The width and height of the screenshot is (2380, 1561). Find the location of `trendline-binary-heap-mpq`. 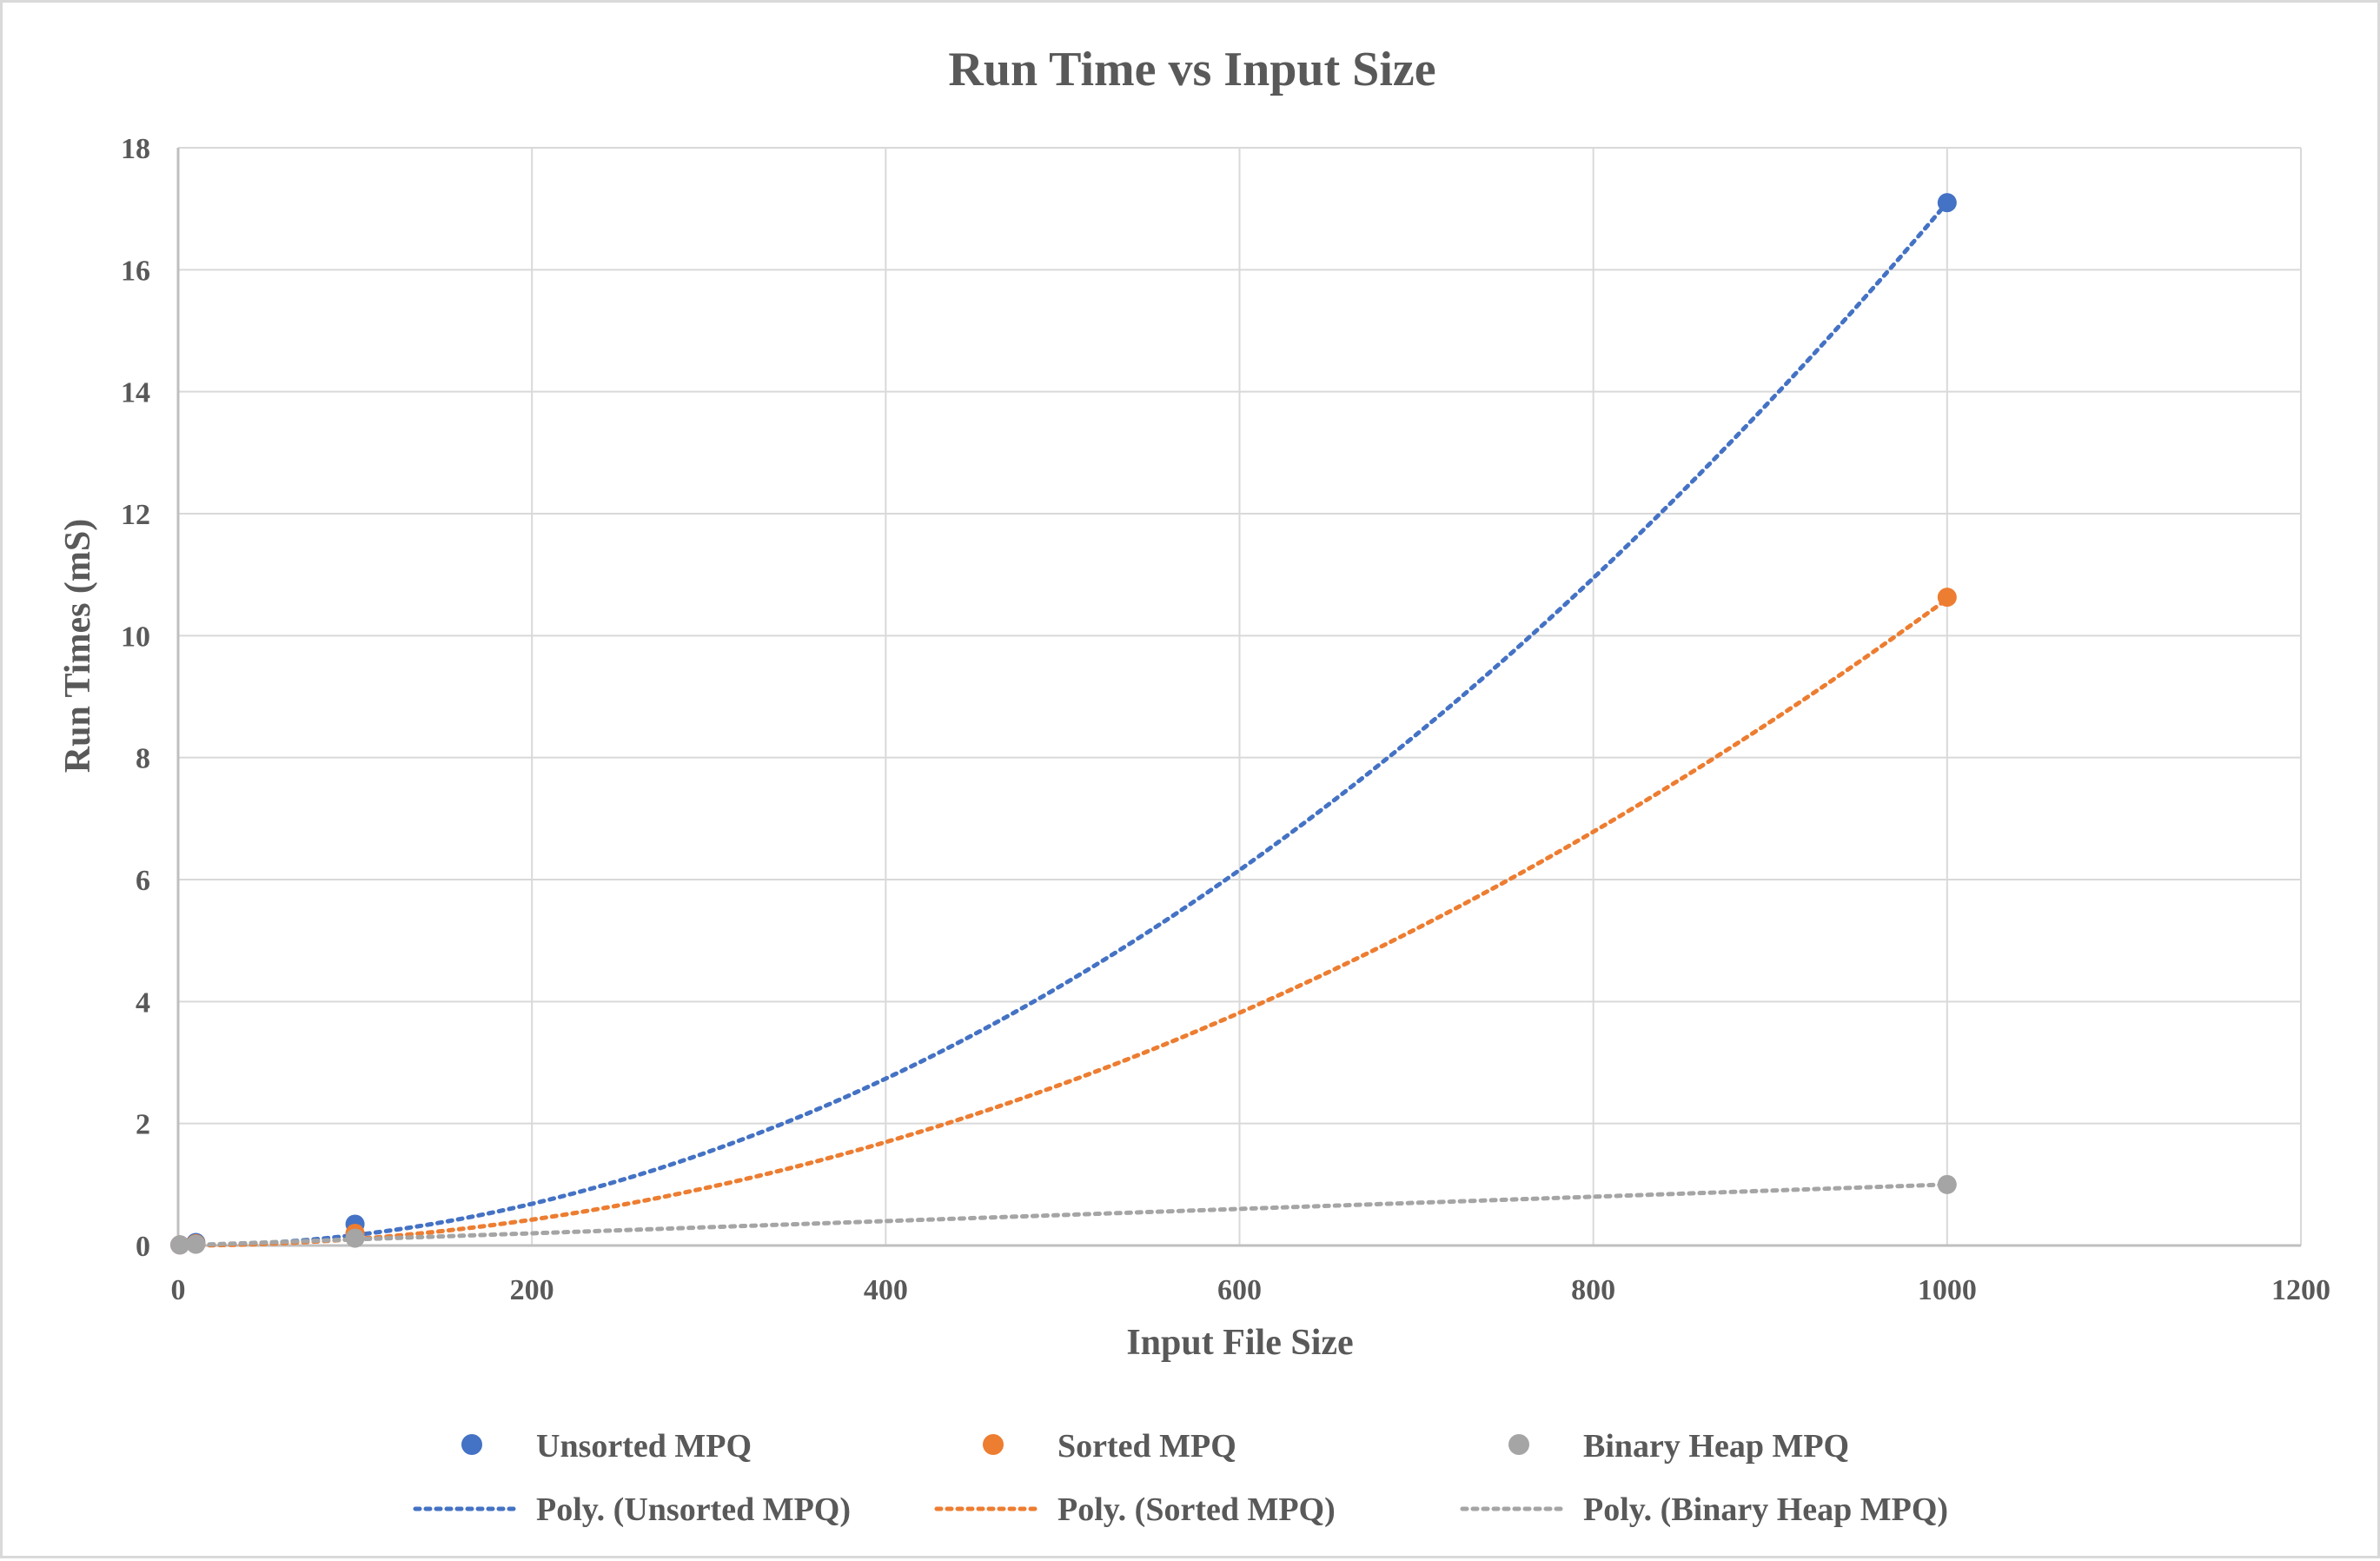

trendline-binary-heap-mpq is located at coordinates (1063, 1215).